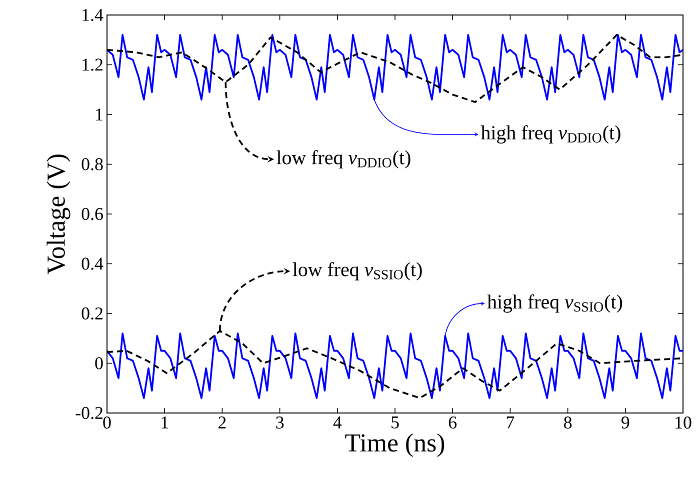 The width and height of the screenshot is (697, 499). Describe the element at coordinates (554, 303) in the screenshot. I see `annotation: high freq v$_{SSIO}$(t)` at that location.